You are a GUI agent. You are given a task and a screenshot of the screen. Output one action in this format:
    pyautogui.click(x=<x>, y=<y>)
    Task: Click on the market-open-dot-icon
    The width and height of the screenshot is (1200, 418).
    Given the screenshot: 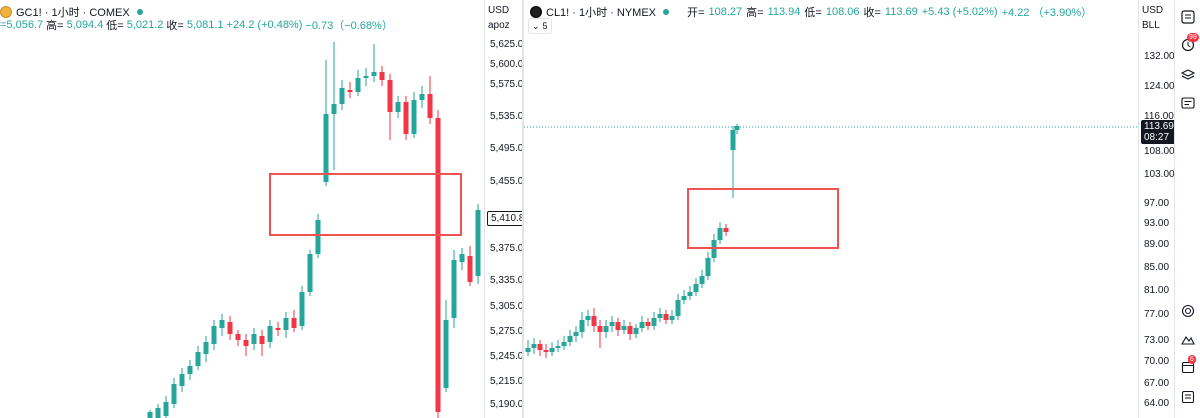 What is the action you would take?
    pyautogui.click(x=666, y=12)
    